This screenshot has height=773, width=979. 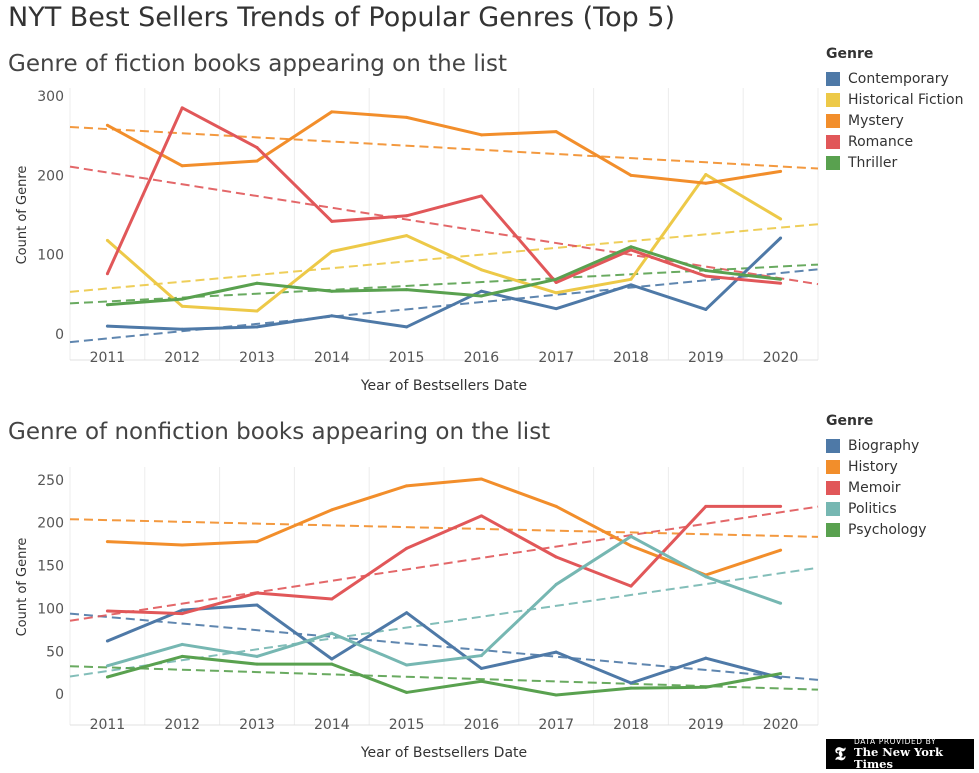 I want to click on legend-item-biography: Biography, so click(x=876, y=445).